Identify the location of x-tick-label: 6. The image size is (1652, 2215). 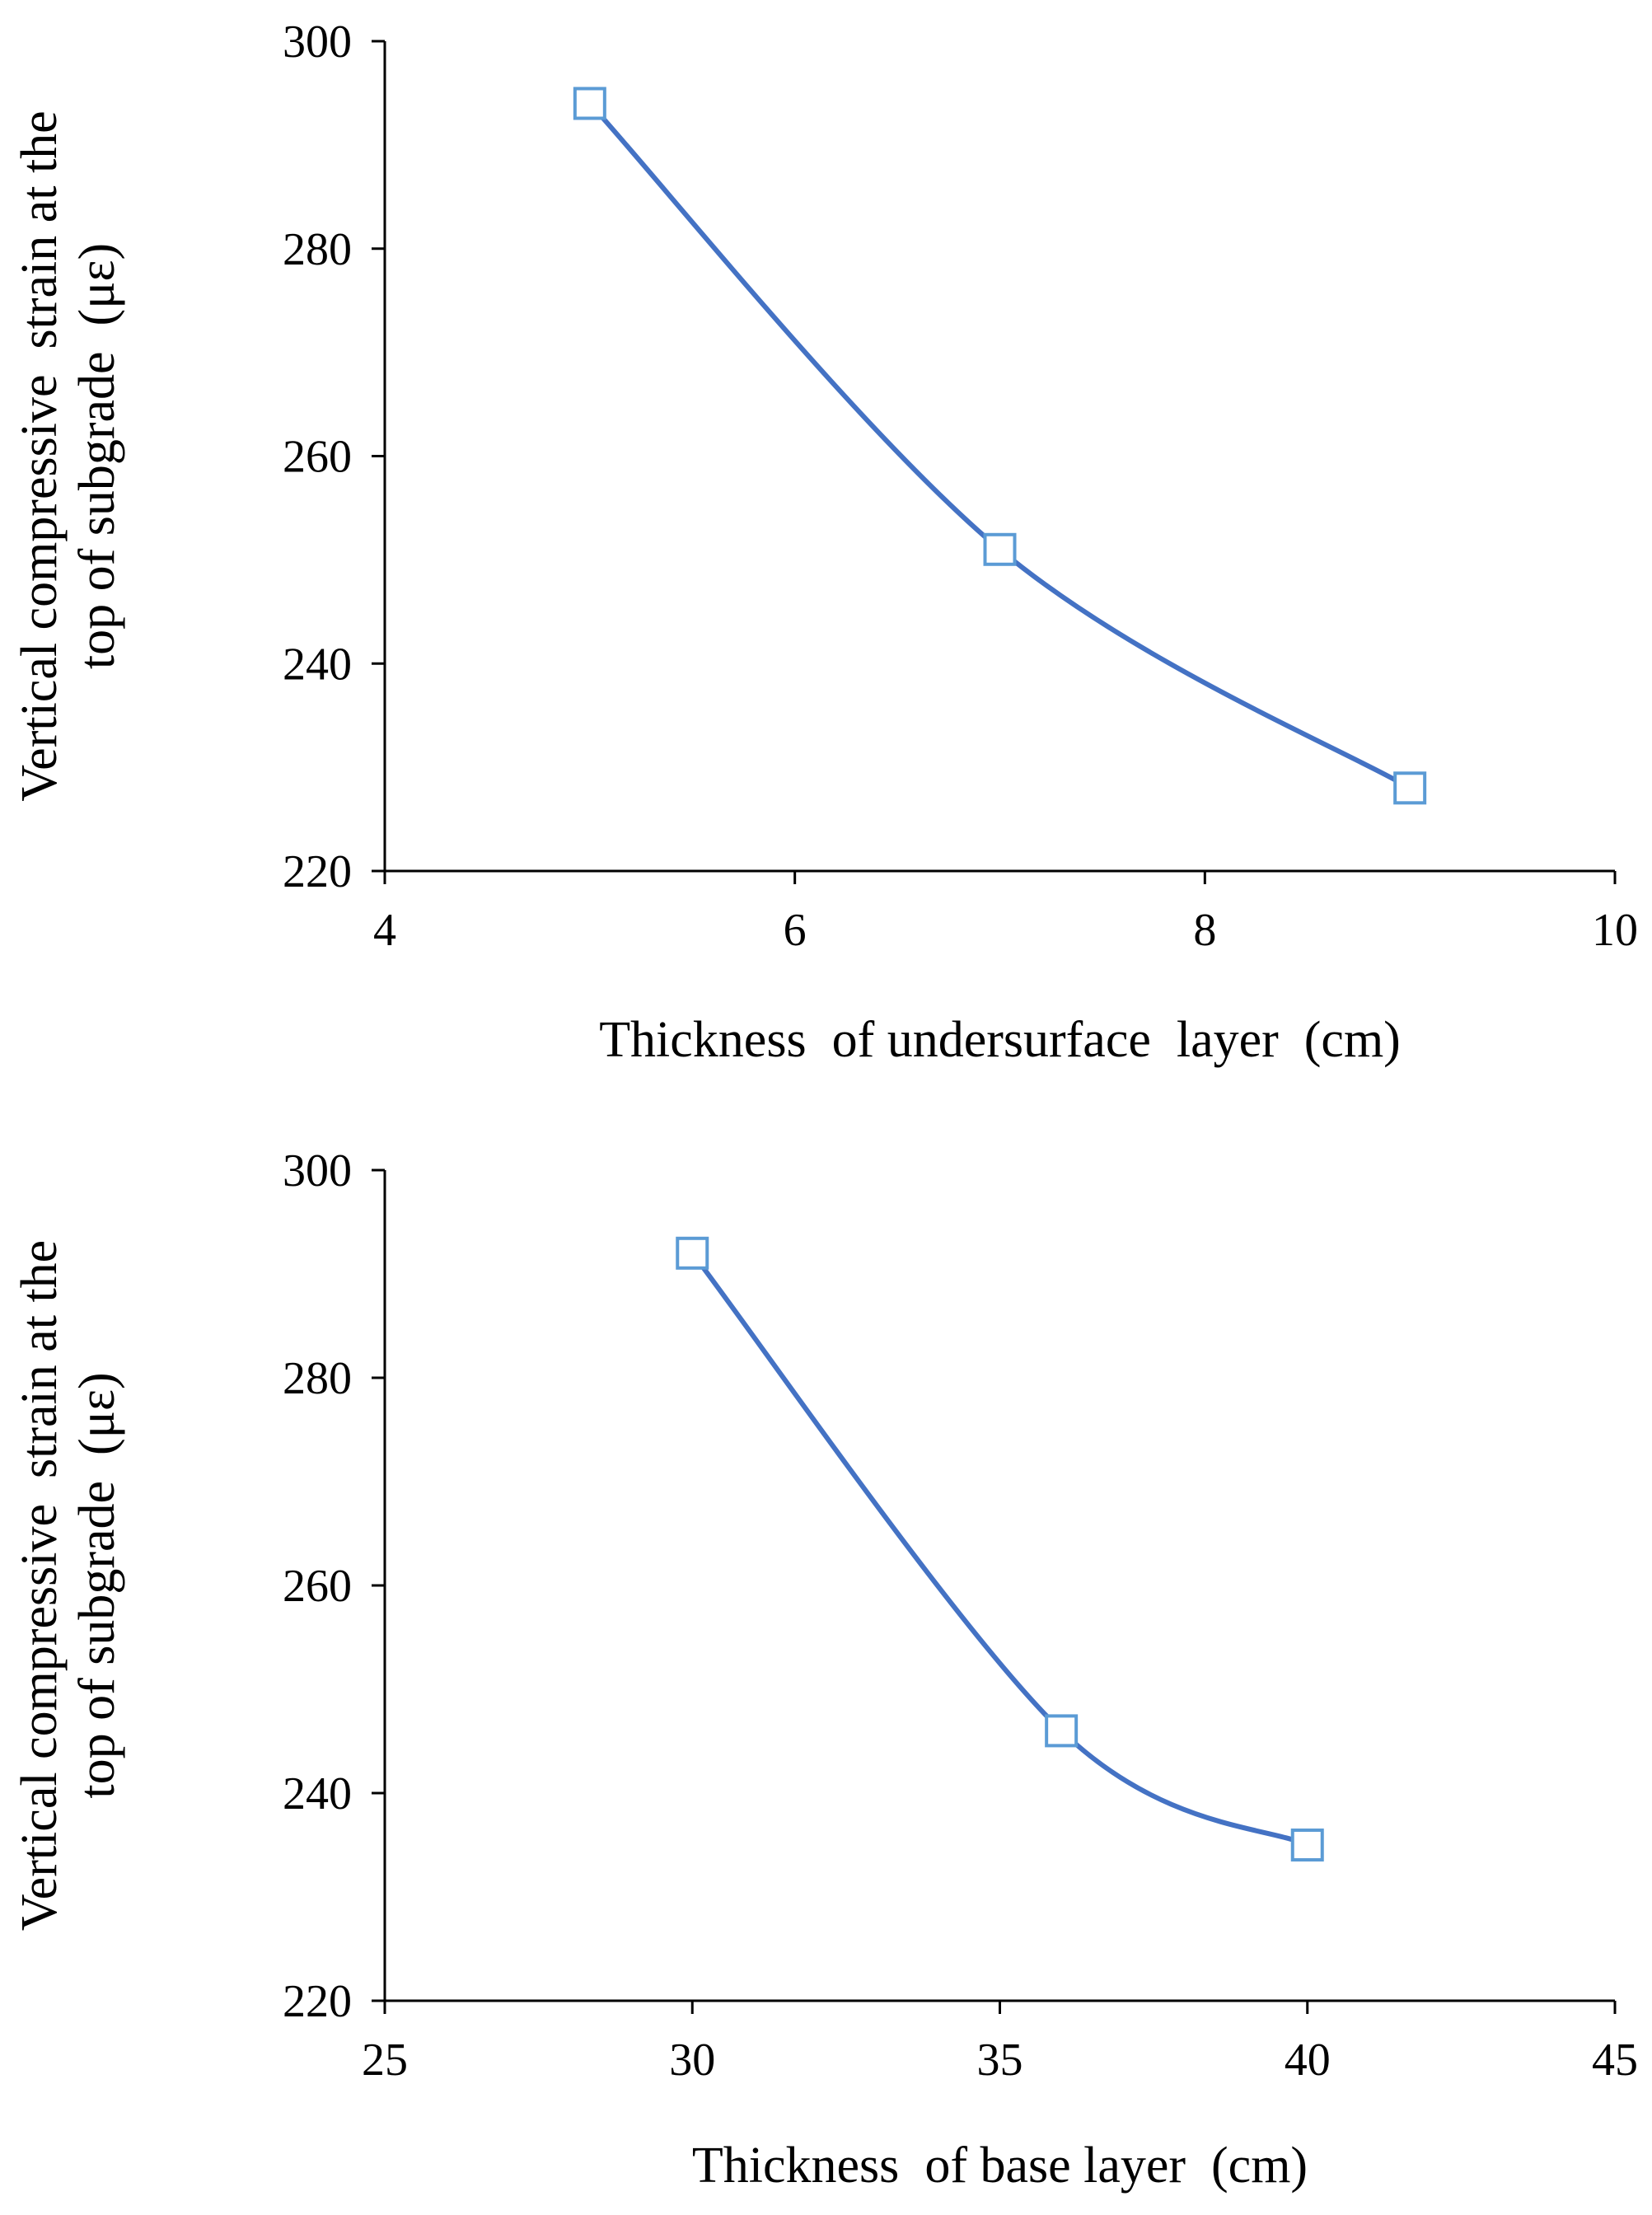
(796, 931).